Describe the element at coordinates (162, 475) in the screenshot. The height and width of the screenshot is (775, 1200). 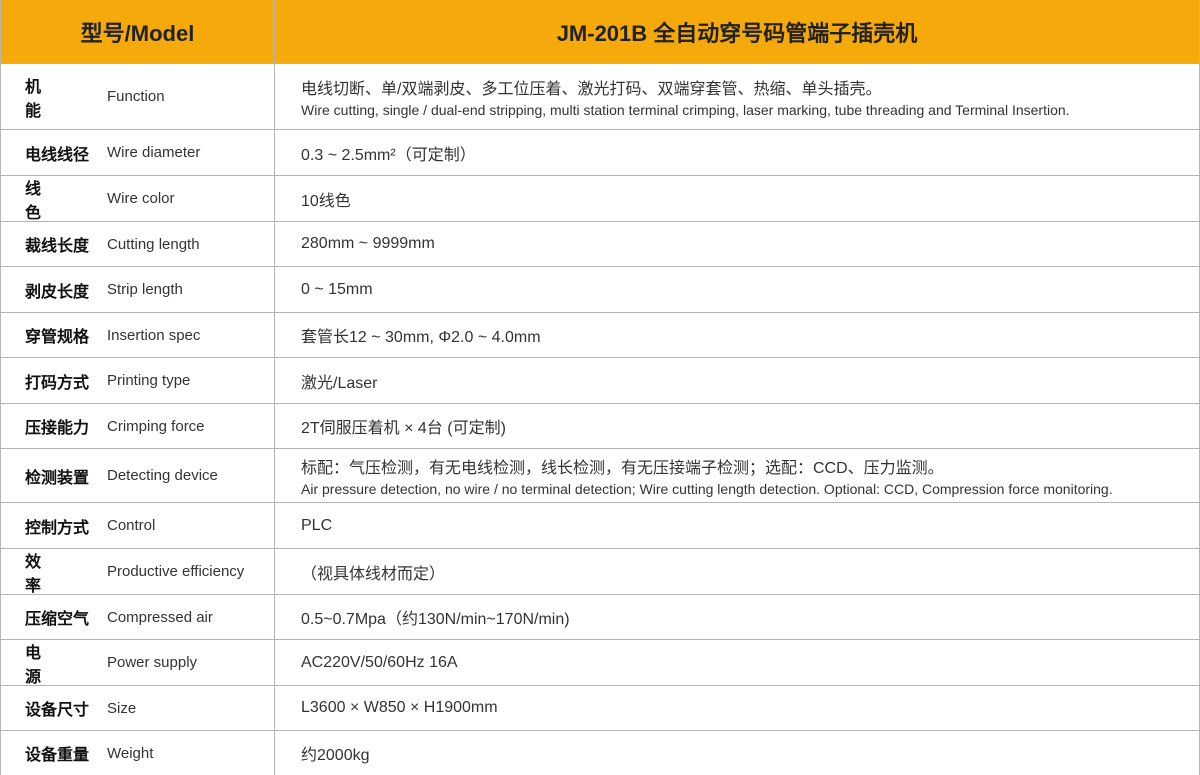
I see `label-en: Detecting device` at that location.